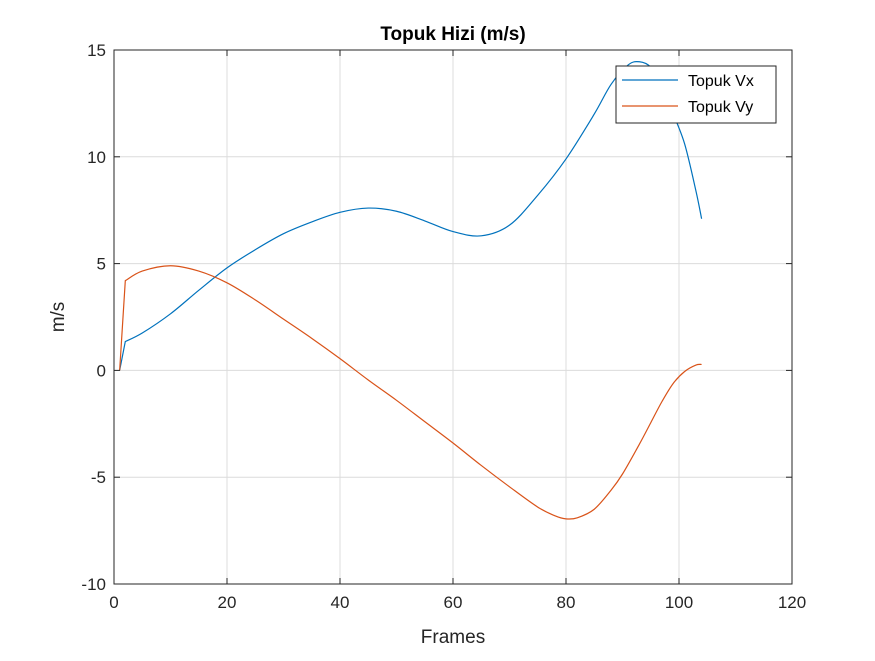 The width and height of the screenshot is (875, 661). What do you see at coordinates (679, 602) in the screenshot?
I see `x-tick-label: 100` at bounding box center [679, 602].